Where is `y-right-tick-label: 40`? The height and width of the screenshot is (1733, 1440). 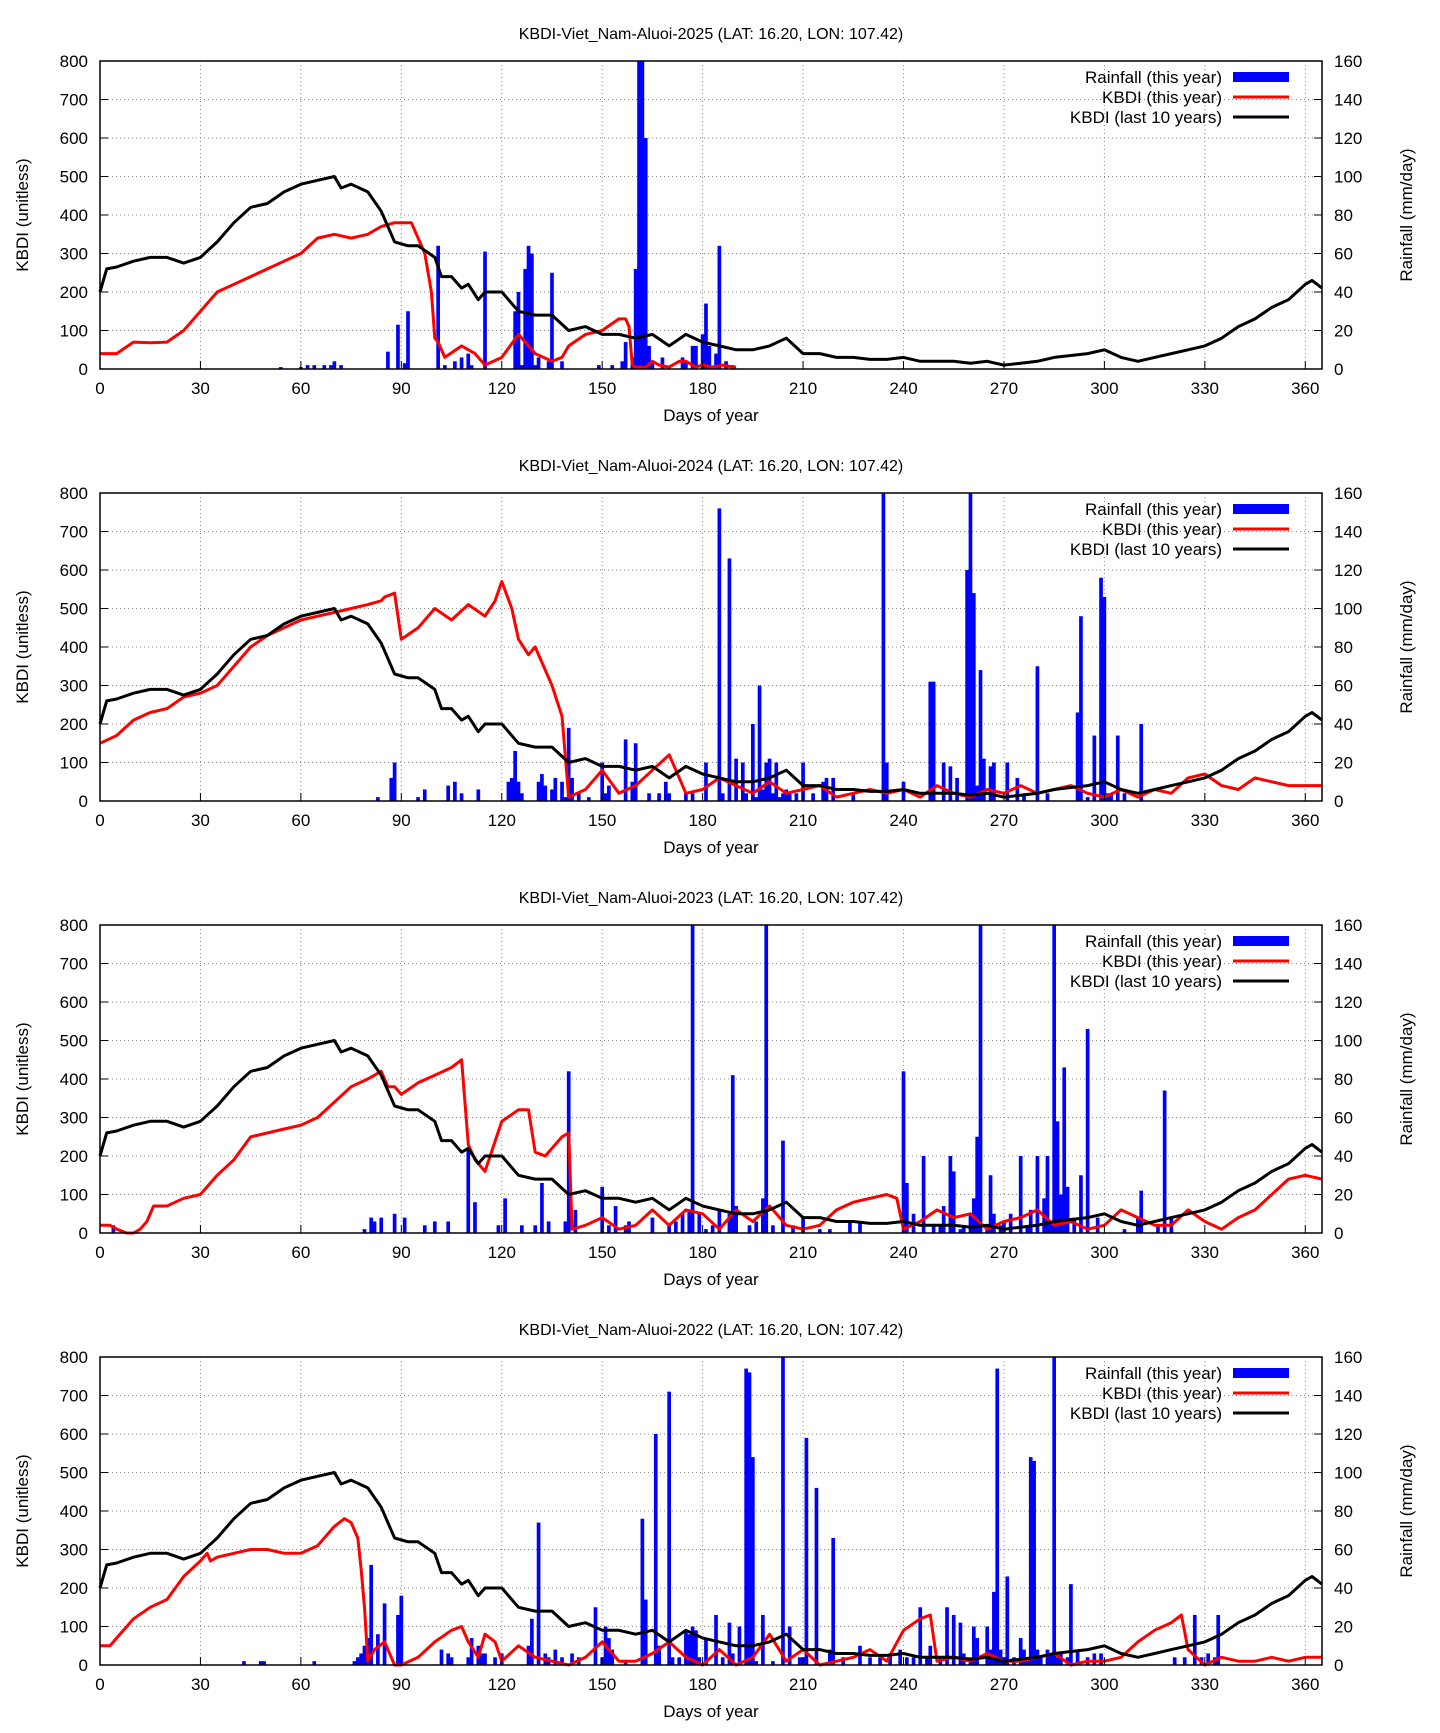 y-right-tick-label: 40 is located at coordinates (1343, 1156).